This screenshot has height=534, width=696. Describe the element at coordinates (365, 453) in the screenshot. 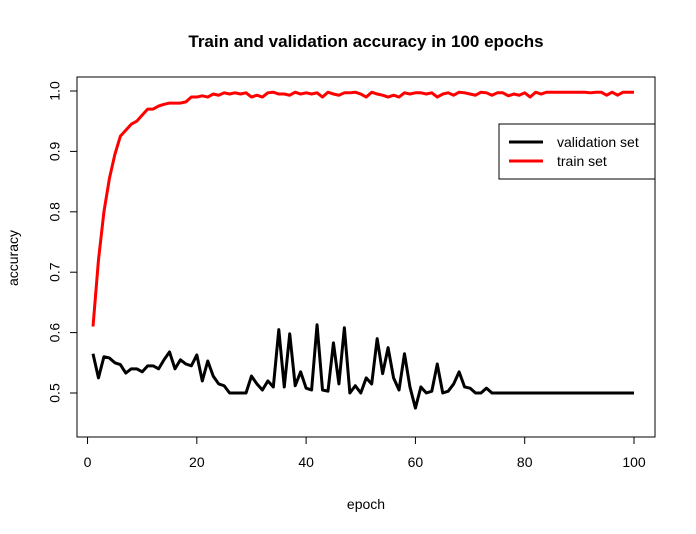

I see `x-axis: 0 20 40 60 80 100` at that location.